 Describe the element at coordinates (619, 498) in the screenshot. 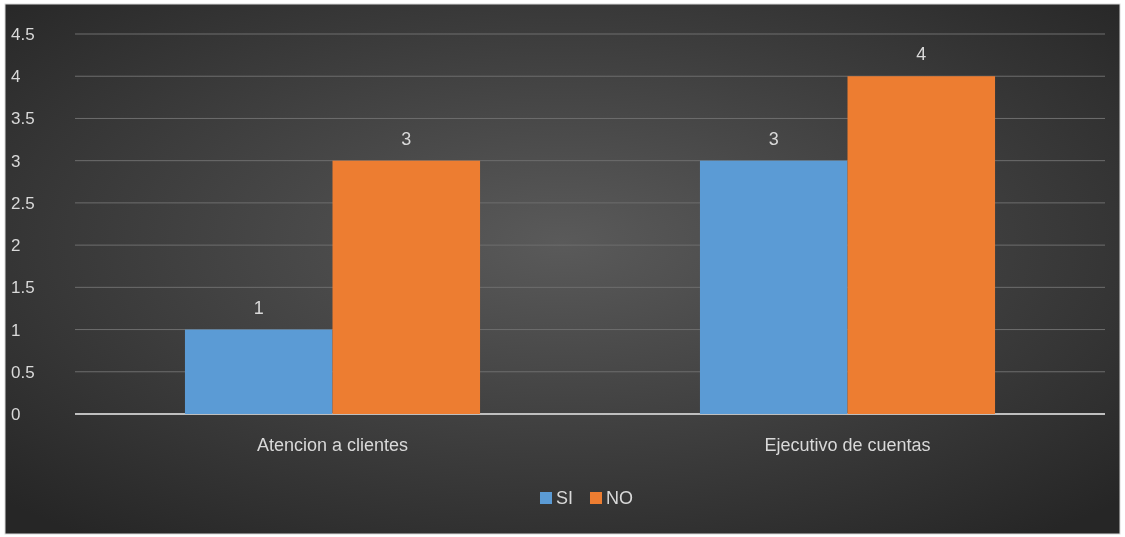

I see `legend-label: NO` at that location.